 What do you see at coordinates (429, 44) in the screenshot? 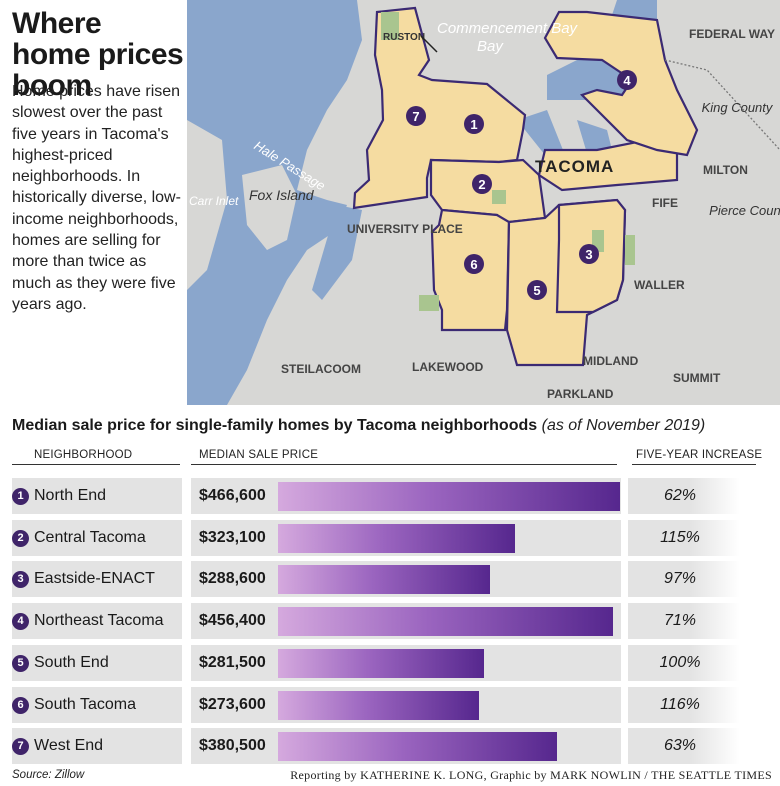
I see `ruston-leader` at bounding box center [429, 44].